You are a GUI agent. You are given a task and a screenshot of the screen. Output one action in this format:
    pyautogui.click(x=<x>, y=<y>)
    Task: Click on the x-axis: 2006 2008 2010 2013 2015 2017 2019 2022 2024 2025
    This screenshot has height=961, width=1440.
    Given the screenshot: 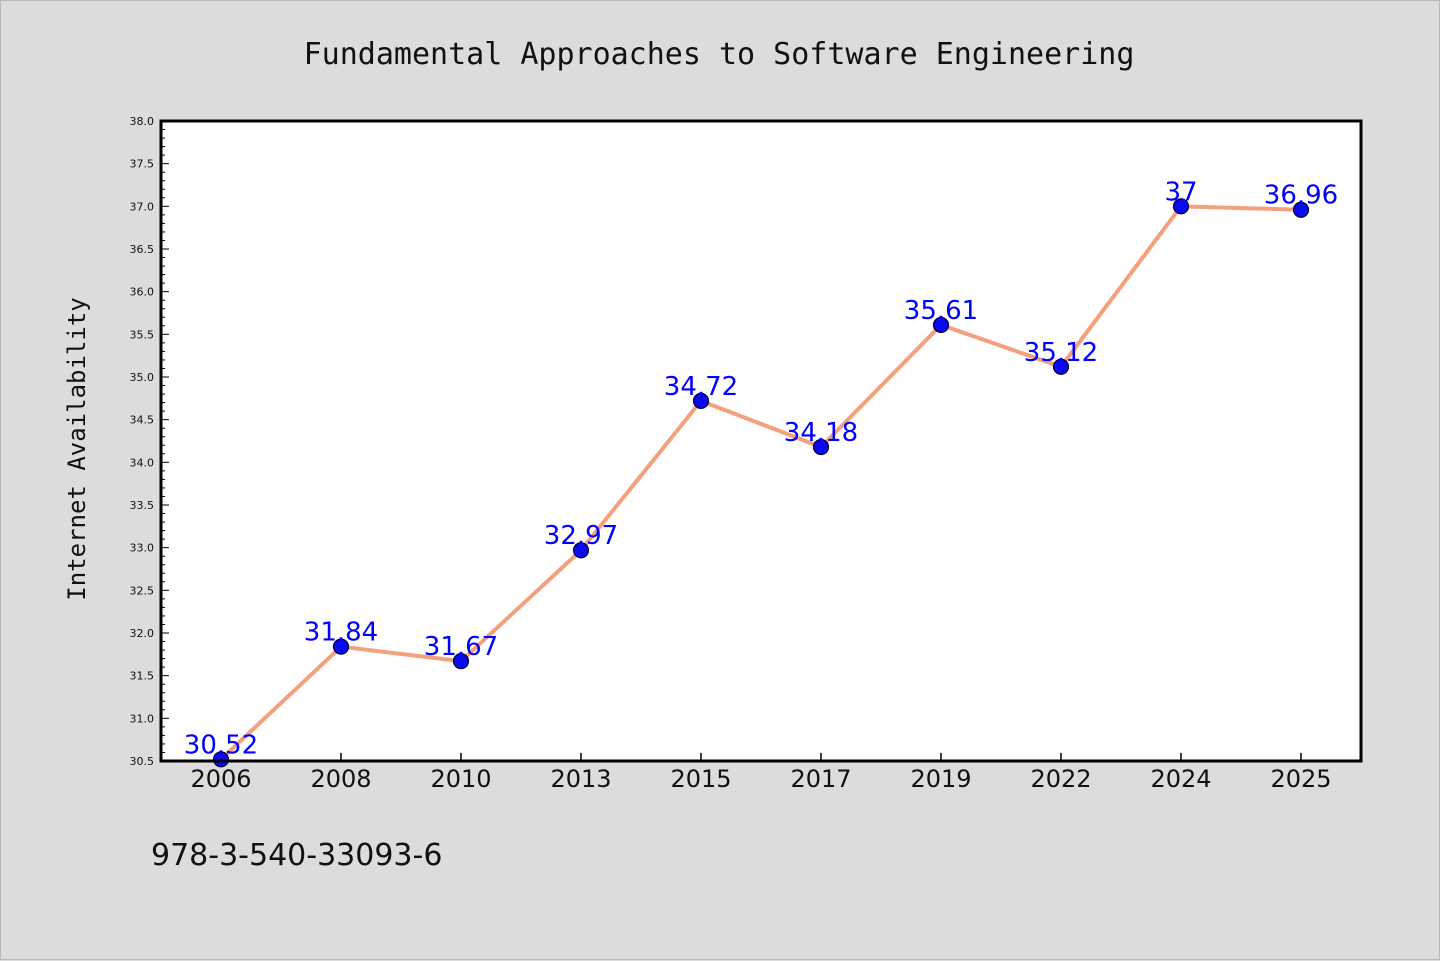 What is the action you would take?
    pyautogui.click(x=761, y=773)
    